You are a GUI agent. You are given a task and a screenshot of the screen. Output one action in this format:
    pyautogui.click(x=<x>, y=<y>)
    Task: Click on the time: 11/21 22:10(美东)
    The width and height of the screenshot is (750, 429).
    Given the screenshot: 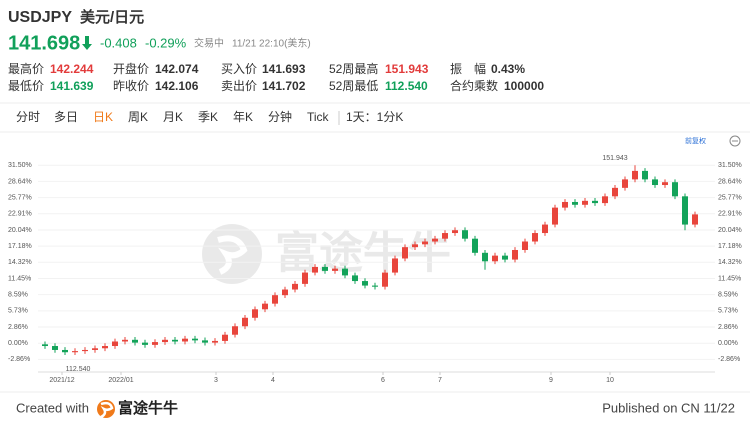 What is the action you would take?
    pyautogui.click(x=271, y=43)
    